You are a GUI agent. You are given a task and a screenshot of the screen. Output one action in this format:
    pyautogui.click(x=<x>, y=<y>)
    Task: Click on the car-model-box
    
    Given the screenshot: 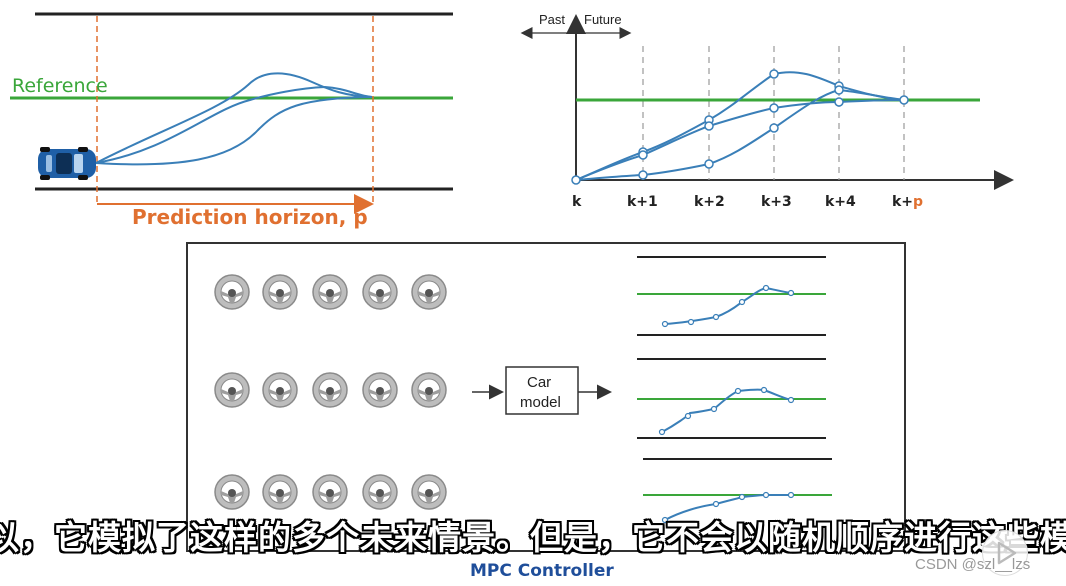 What is the action you would take?
    pyautogui.click(x=542, y=390)
    